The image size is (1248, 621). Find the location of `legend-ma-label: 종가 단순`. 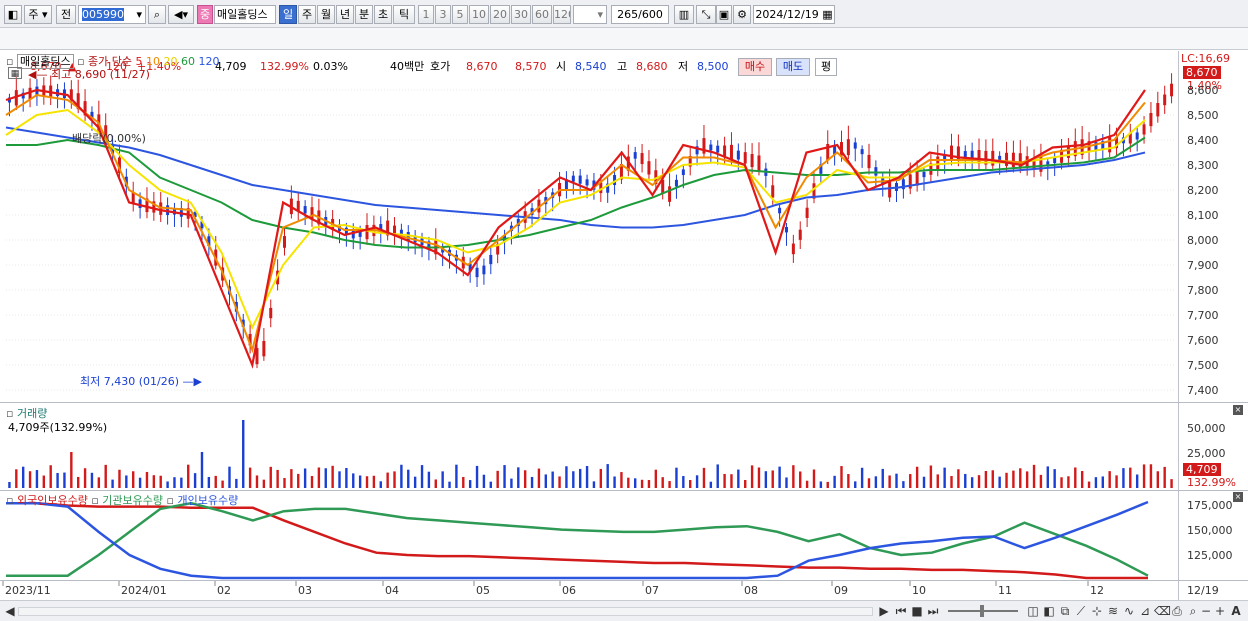

legend-ma-label: 종가 단순 is located at coordinates (110, 61).